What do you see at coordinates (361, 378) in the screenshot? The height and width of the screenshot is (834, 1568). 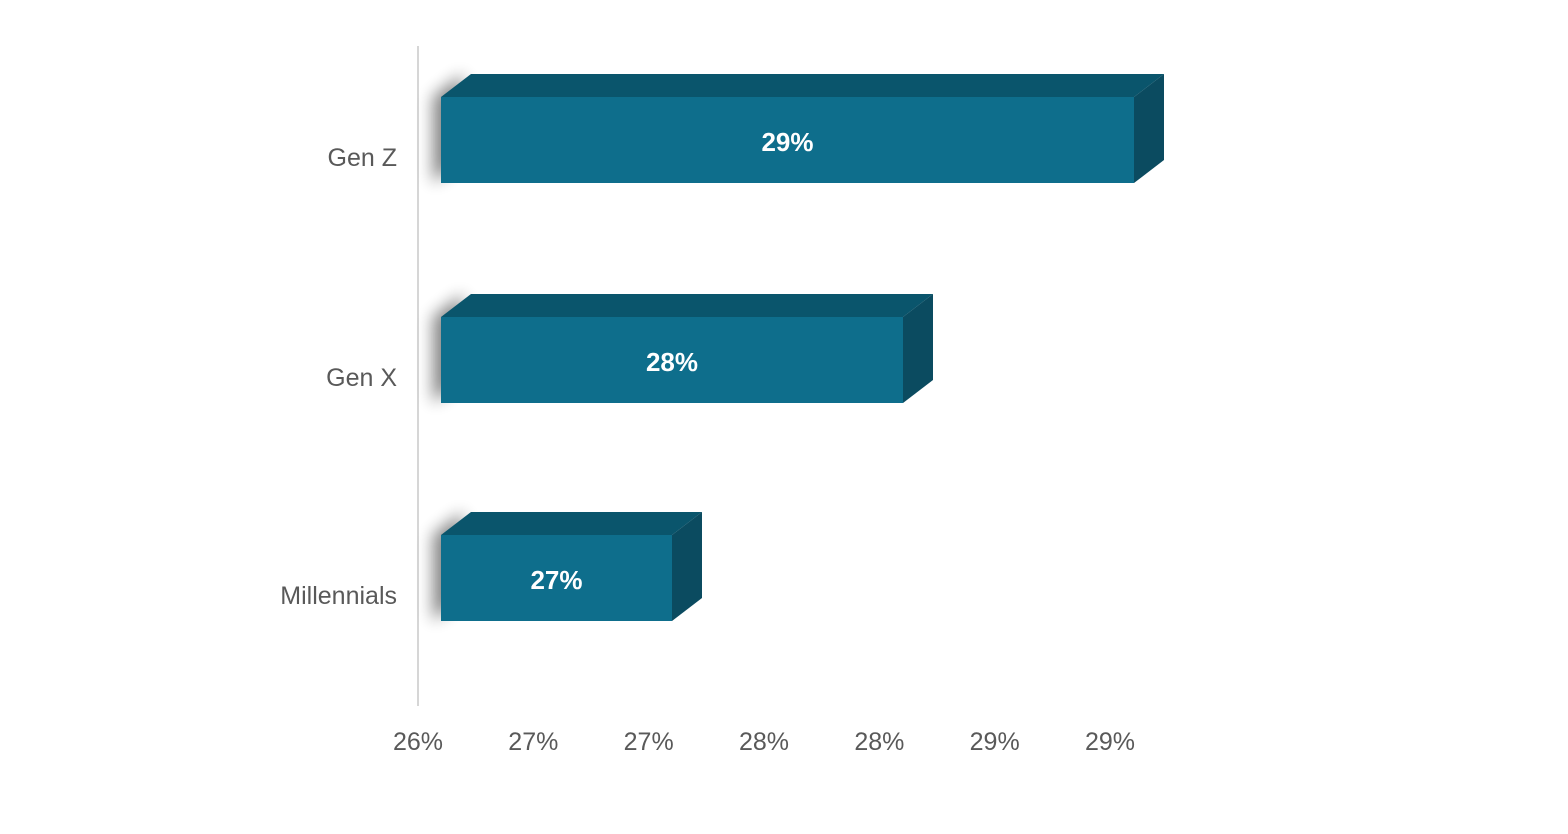 I see `y-axis-category-label: Gen X` at bounding box center [361, 378].